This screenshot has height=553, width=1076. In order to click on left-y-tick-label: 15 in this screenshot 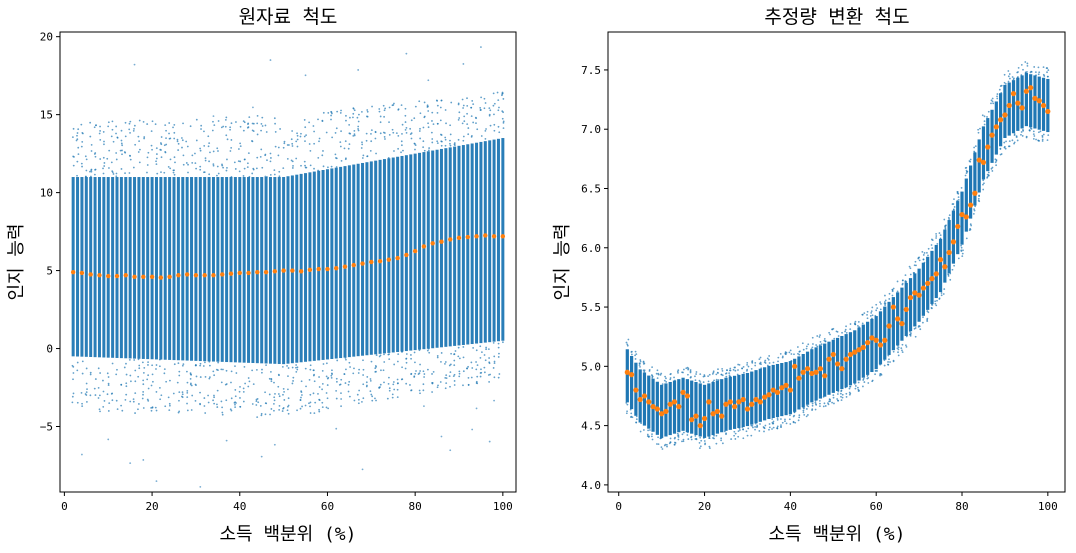, I will do `click(46, 115)`.